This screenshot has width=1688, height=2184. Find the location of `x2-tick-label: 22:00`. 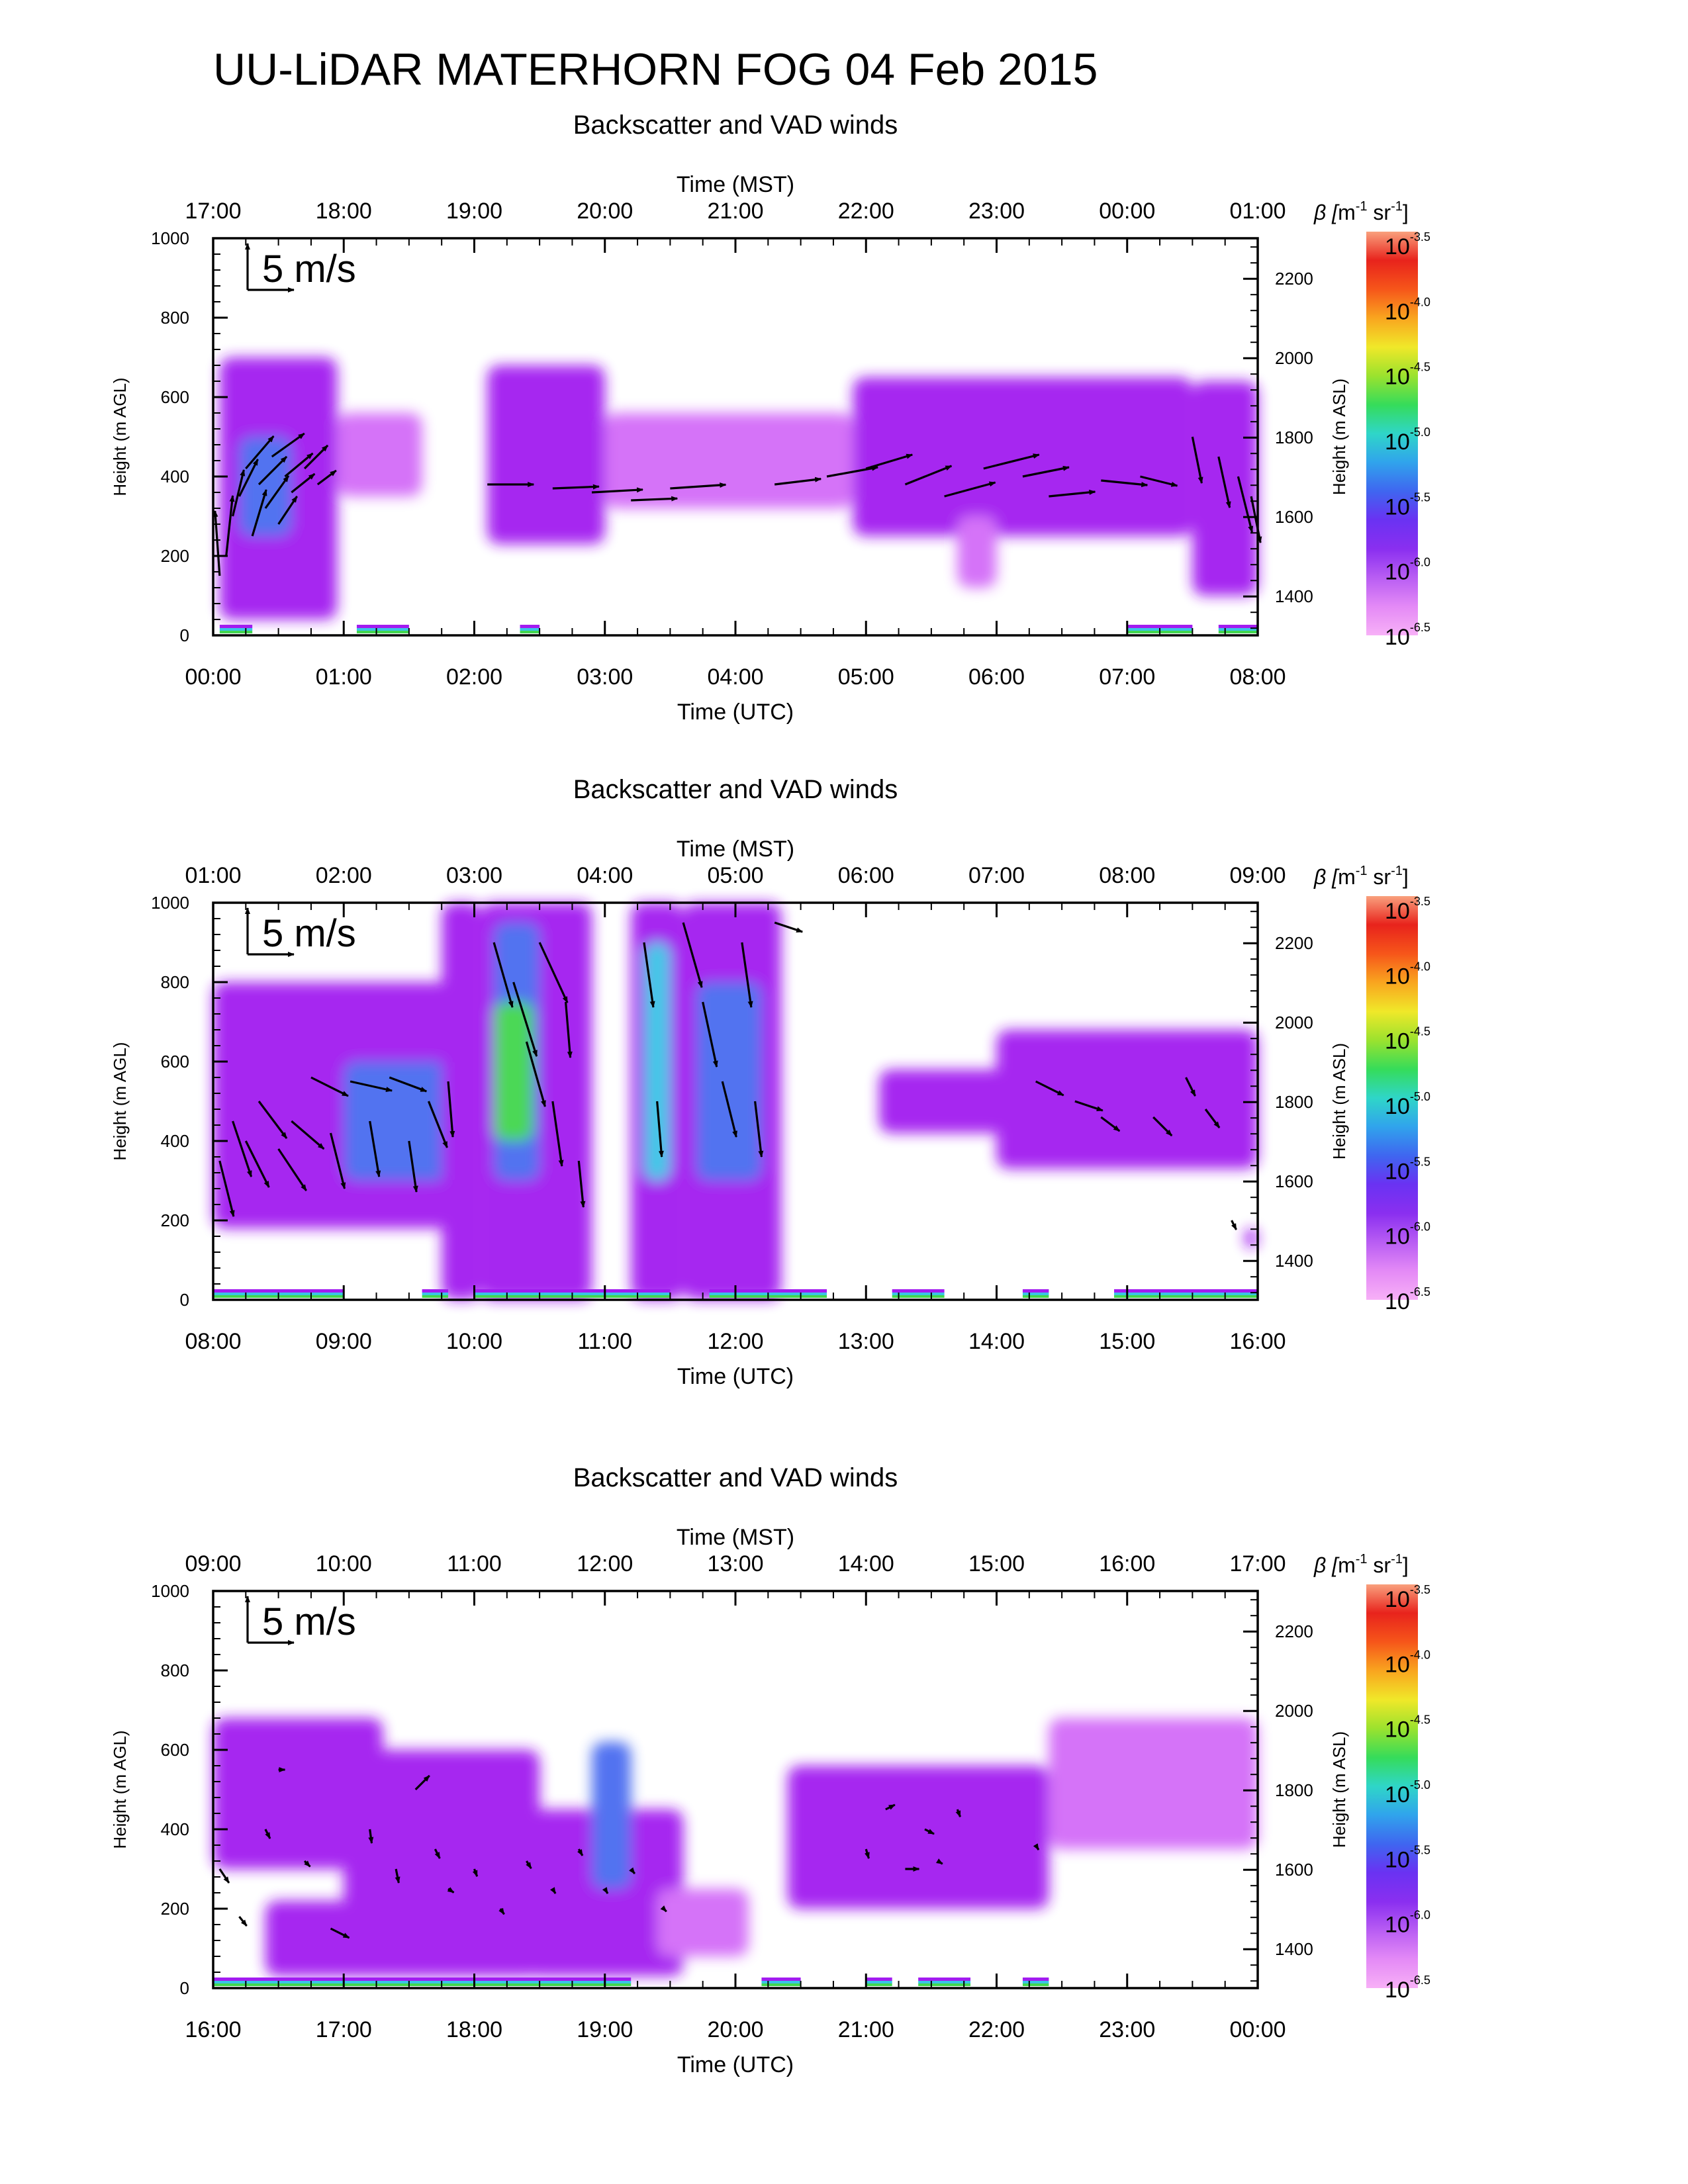

x2-tick-label: 22:00 is located at coordinates (866, 211).